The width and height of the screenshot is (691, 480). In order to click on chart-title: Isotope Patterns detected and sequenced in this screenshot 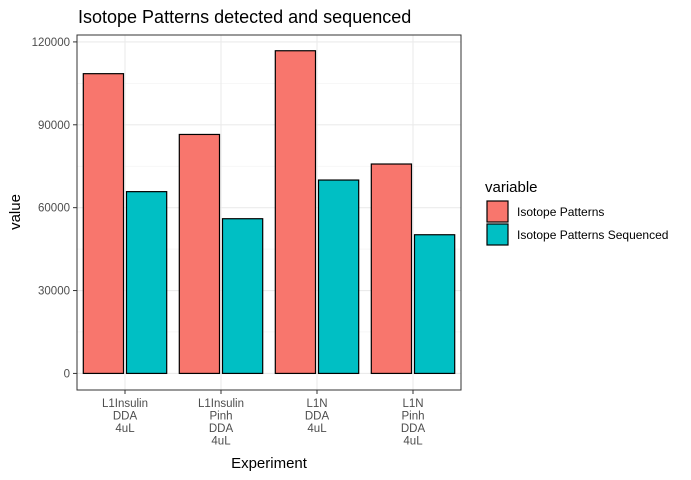, I will do `click(244, 17)`.